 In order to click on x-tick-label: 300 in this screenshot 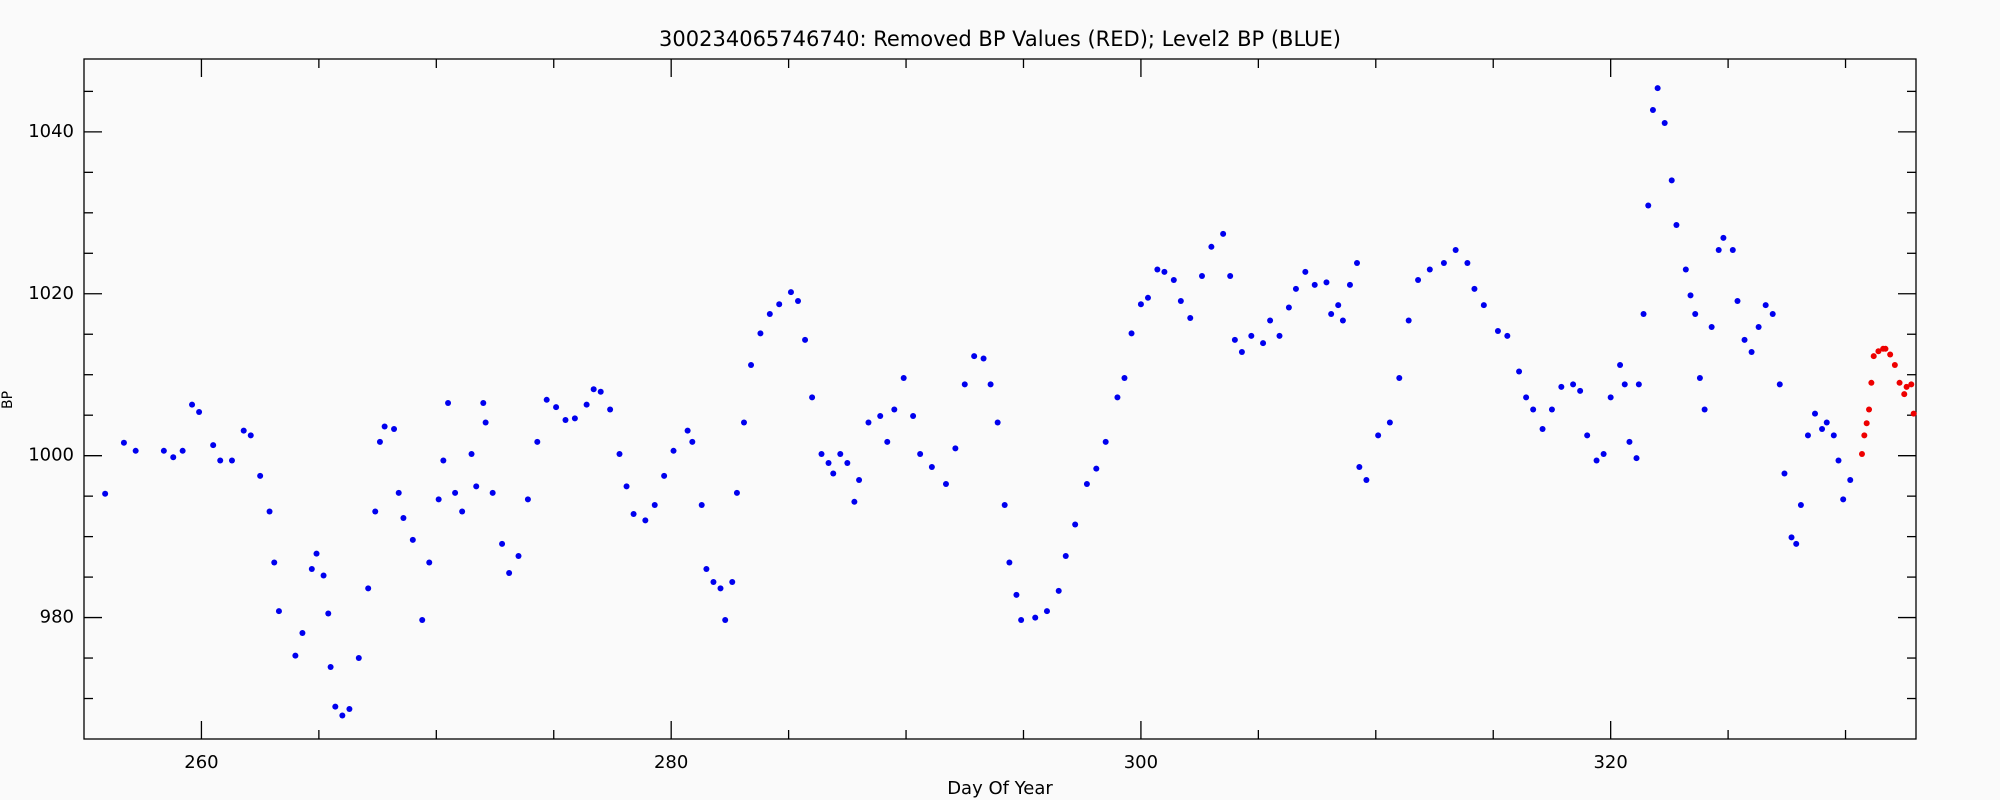, I will do `click(1141, 762)`.